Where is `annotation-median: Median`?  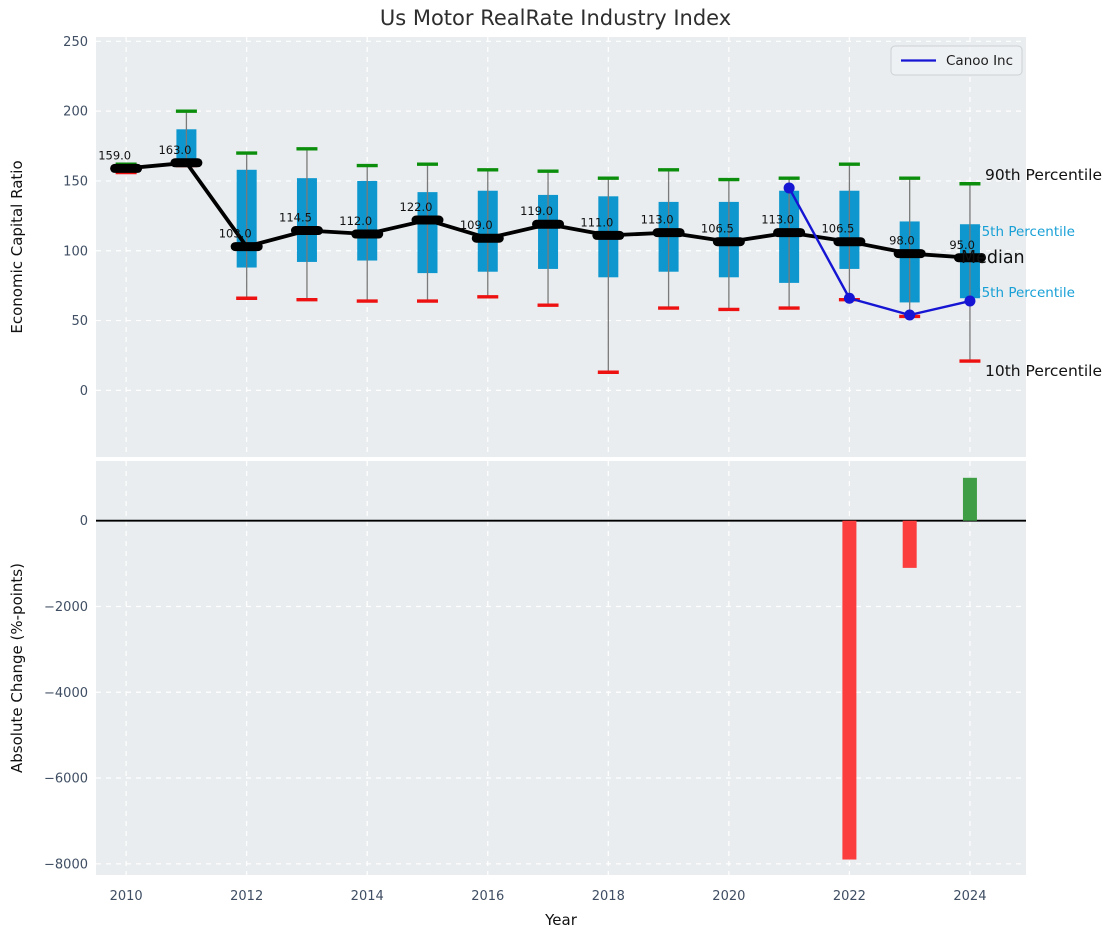 annotation-median: Median is located at coordinates (993, 258).